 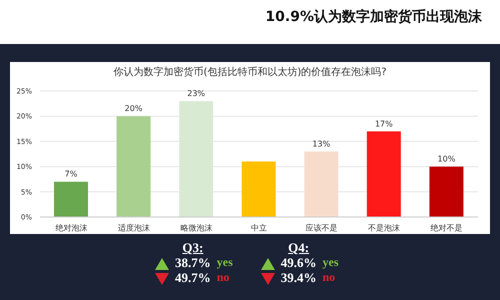 I want to click on data-label: 17%, so click(x=384, y=123).